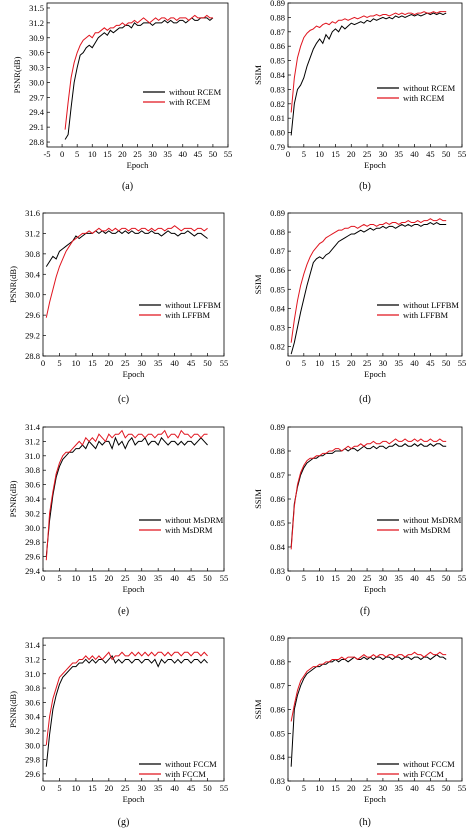 The width and height of the screenshot is (474, 831). What do you see at coordinates (37, 112) in the screenshot?
I see `y-tick-label: 29.4` at bounding box center [37, 112].